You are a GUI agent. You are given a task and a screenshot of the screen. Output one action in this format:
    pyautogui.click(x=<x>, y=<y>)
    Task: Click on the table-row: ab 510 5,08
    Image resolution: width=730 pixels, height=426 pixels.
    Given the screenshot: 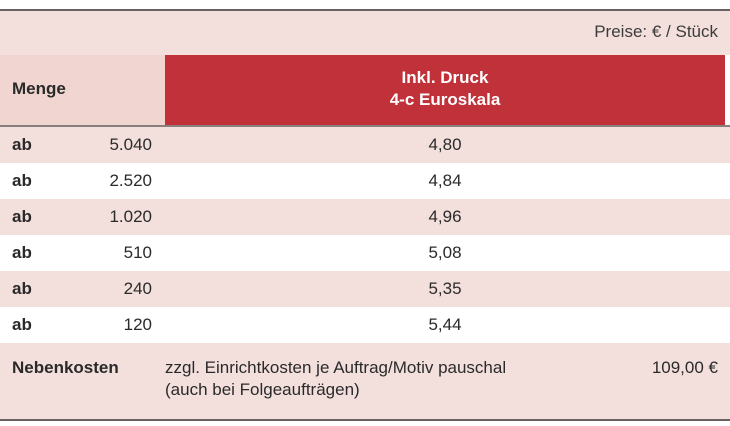 What is the action you would take?
    pyautogui.click(x=365, y=253)
    